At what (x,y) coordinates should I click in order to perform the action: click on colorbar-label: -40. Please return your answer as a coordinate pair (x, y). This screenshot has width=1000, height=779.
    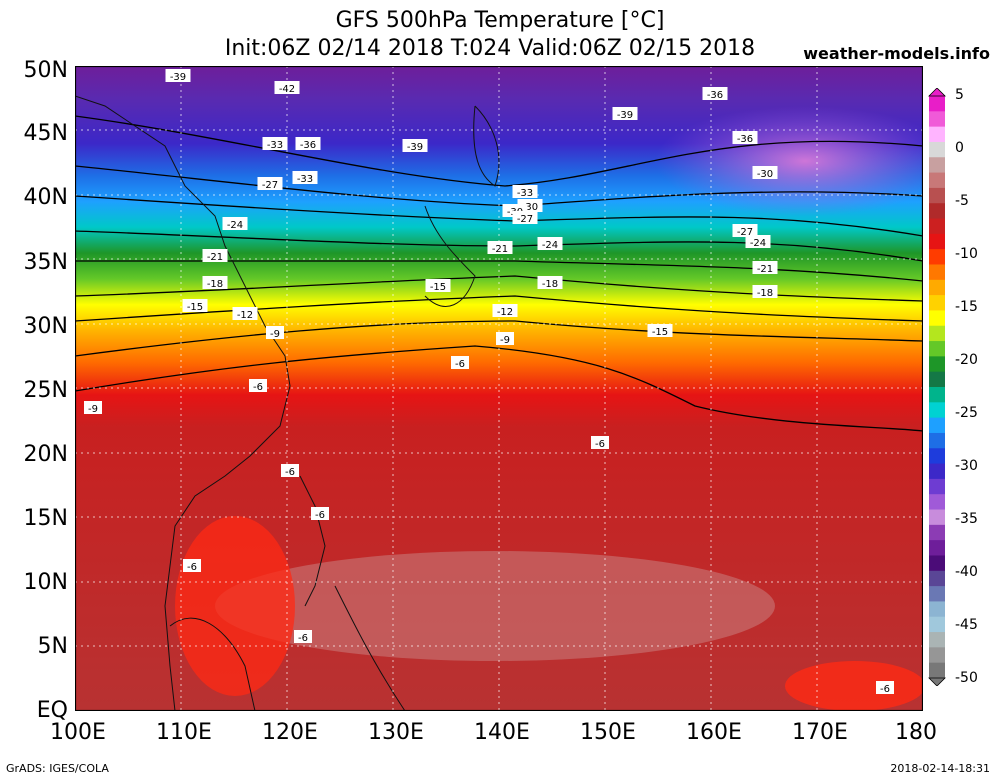
    Looking at the image, I should click on (966, 572).